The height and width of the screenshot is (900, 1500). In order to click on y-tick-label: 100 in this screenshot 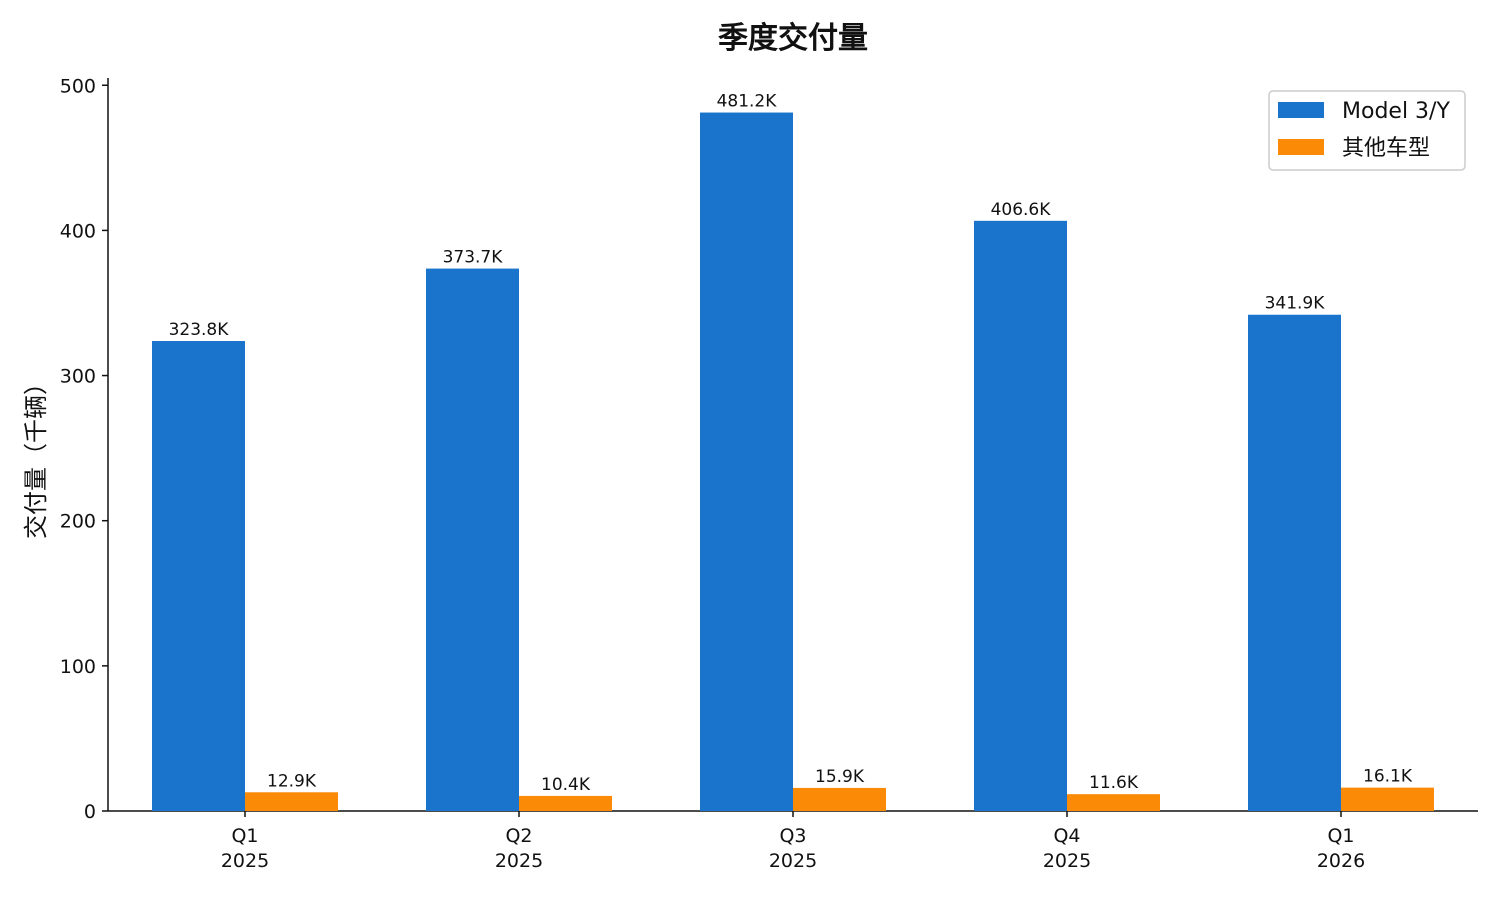, I will do `click(78, 667)`.